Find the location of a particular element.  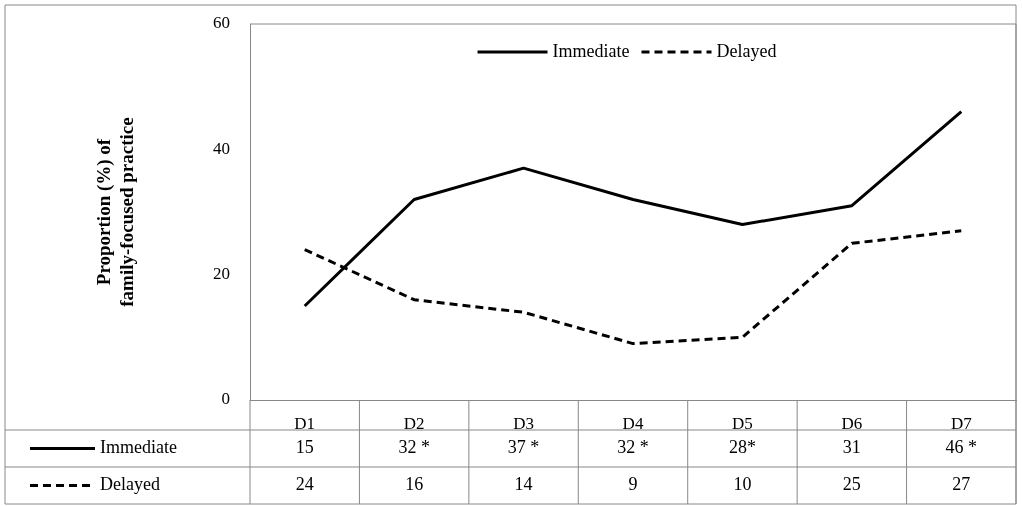

data-label: 24 is located at coordinates (304, 484).